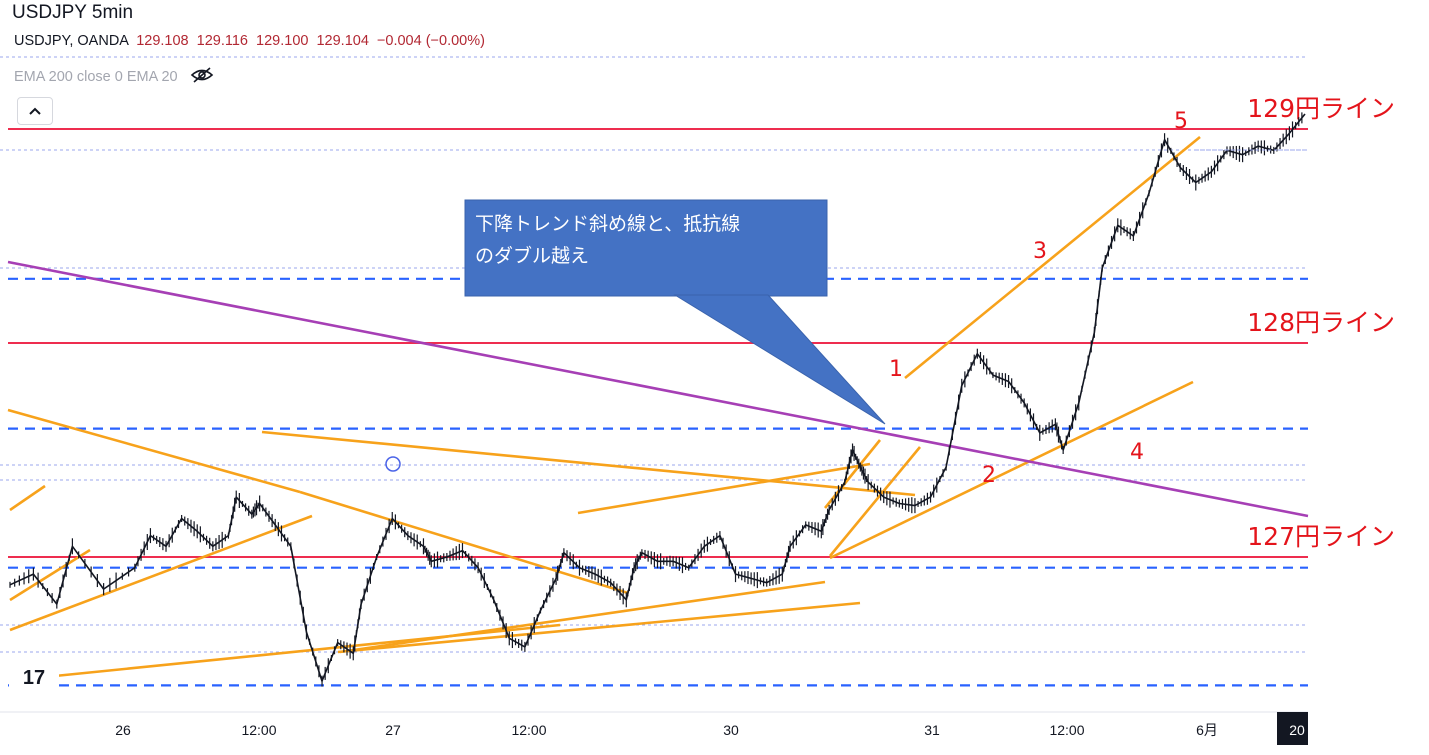  What do you see at coordinates (393, 464) in the screenshot?
I see `marker-circle` at bounding box center [393, 464].